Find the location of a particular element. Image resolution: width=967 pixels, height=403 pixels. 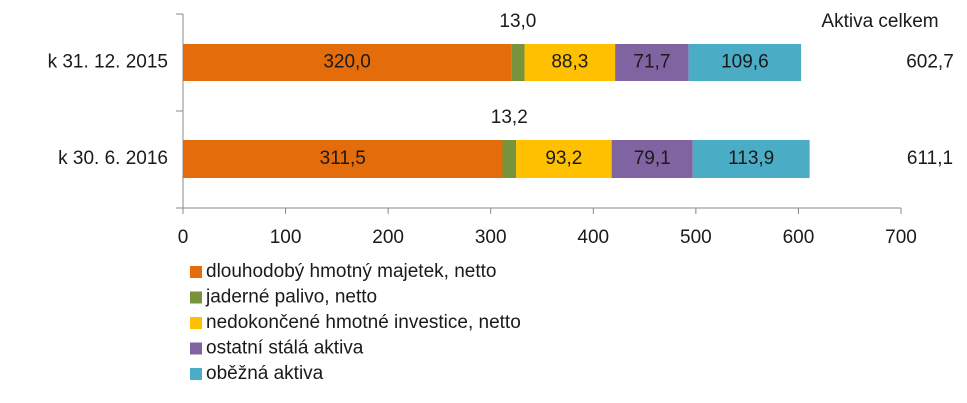

legend-label: oběžná aktiva is located at coordinates (265, 373).